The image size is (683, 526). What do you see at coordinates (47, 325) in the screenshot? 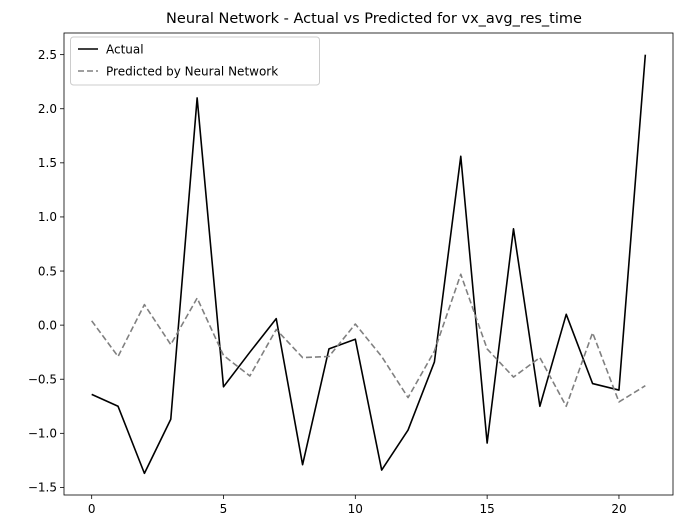
I see `y-tick-label: 0.0` at bounding box center [47, 325].